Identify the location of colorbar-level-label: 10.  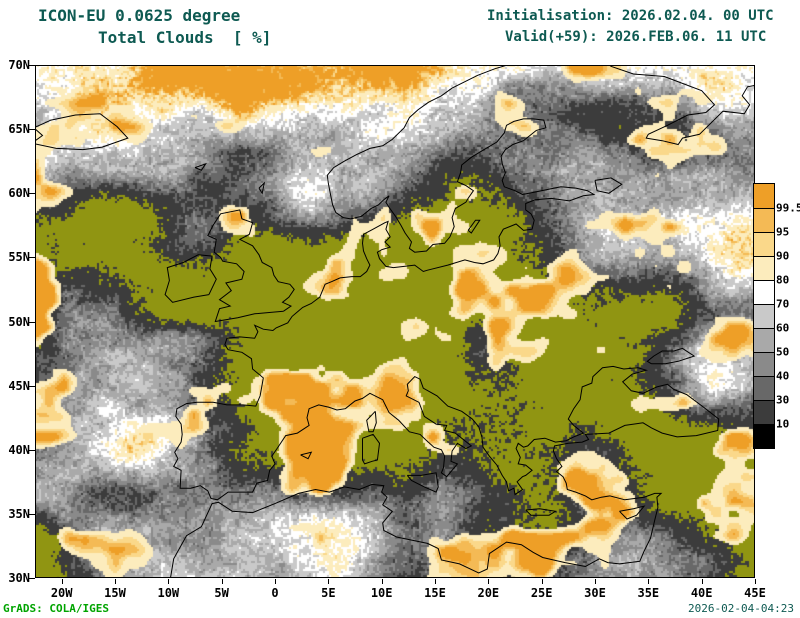
(783, 424).